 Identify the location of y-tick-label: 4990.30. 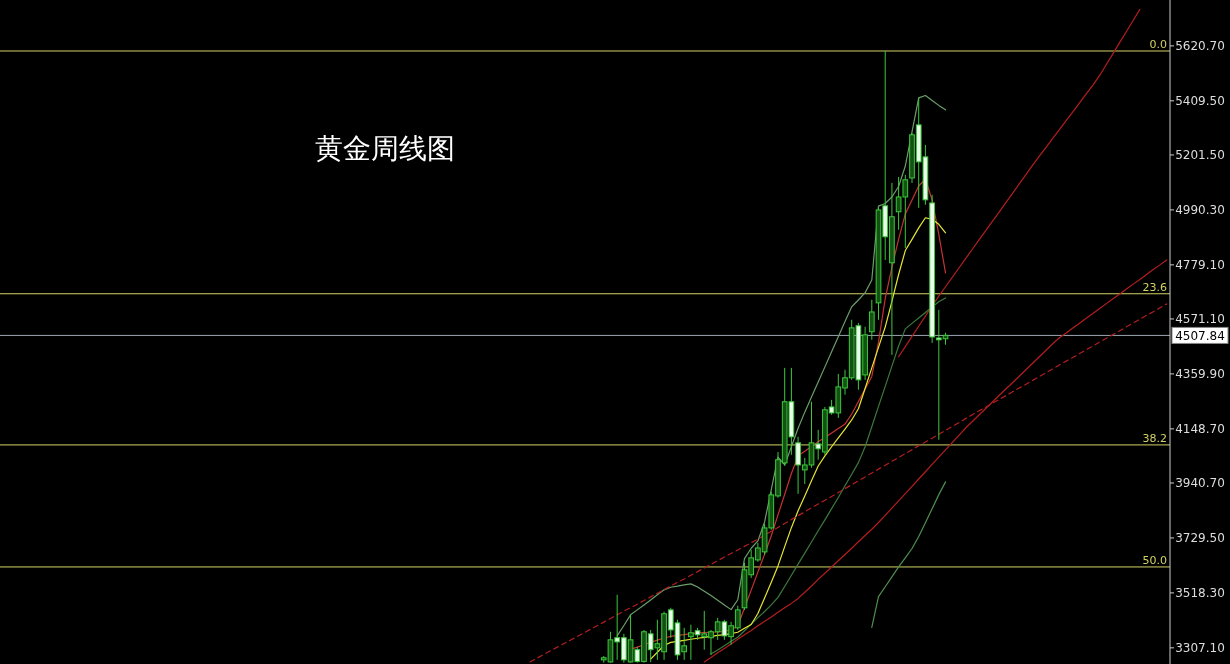
(1200, 210).